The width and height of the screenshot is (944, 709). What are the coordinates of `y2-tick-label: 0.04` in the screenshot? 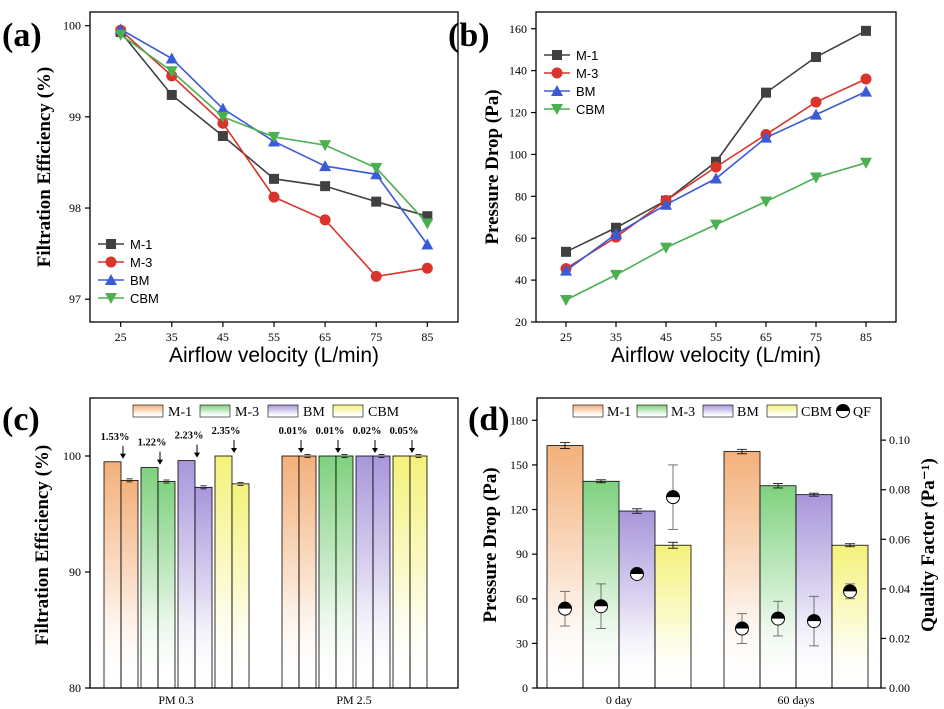 It's located at (899, 589).